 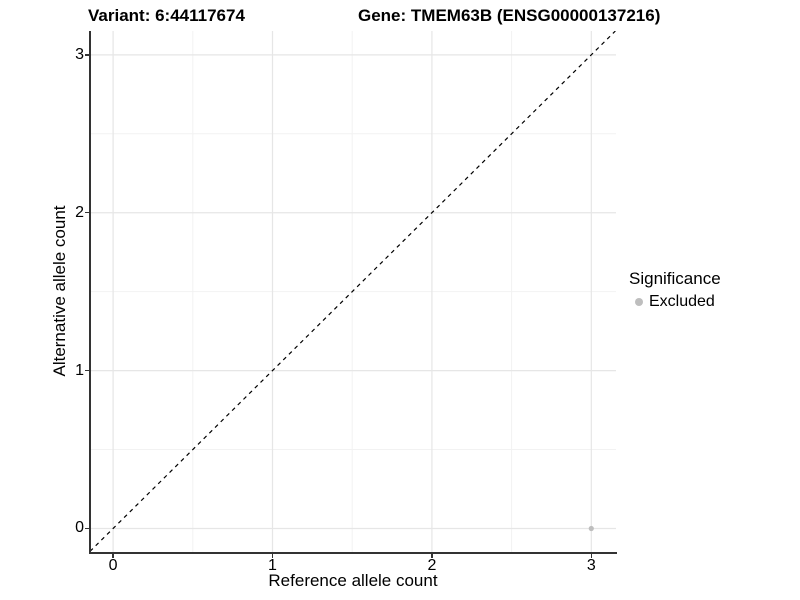 What do you see at coordinates (432, 565) in the screenshot?
I see `x-tick-label: 2` at bounding box center [432, 565].